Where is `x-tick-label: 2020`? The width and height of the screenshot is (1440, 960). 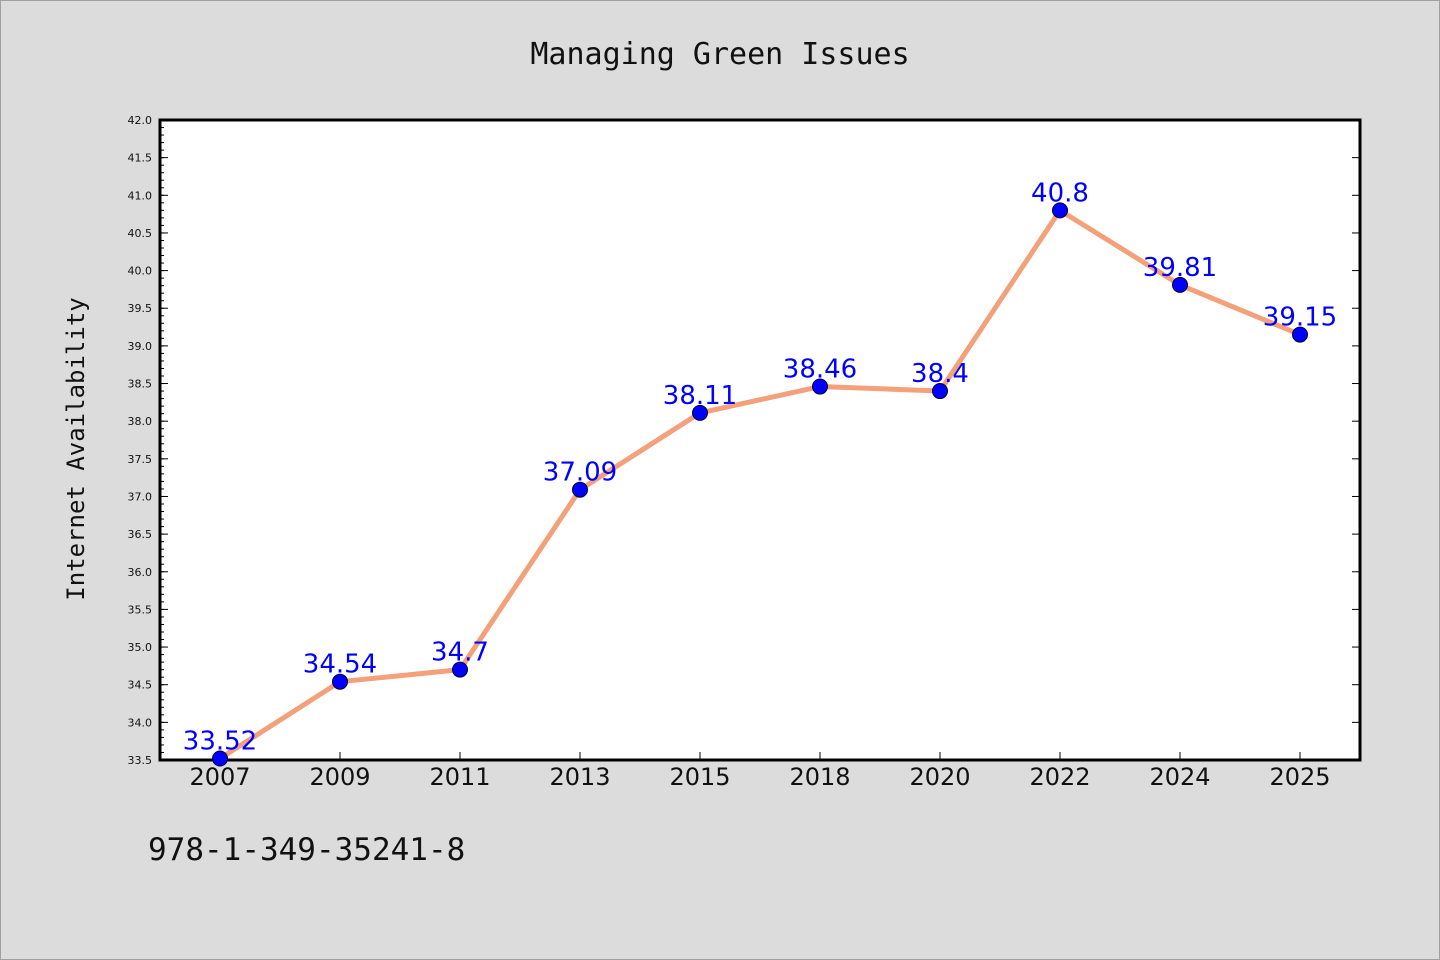 x-tick-label: 2020 is located at coordinates (939, 777).